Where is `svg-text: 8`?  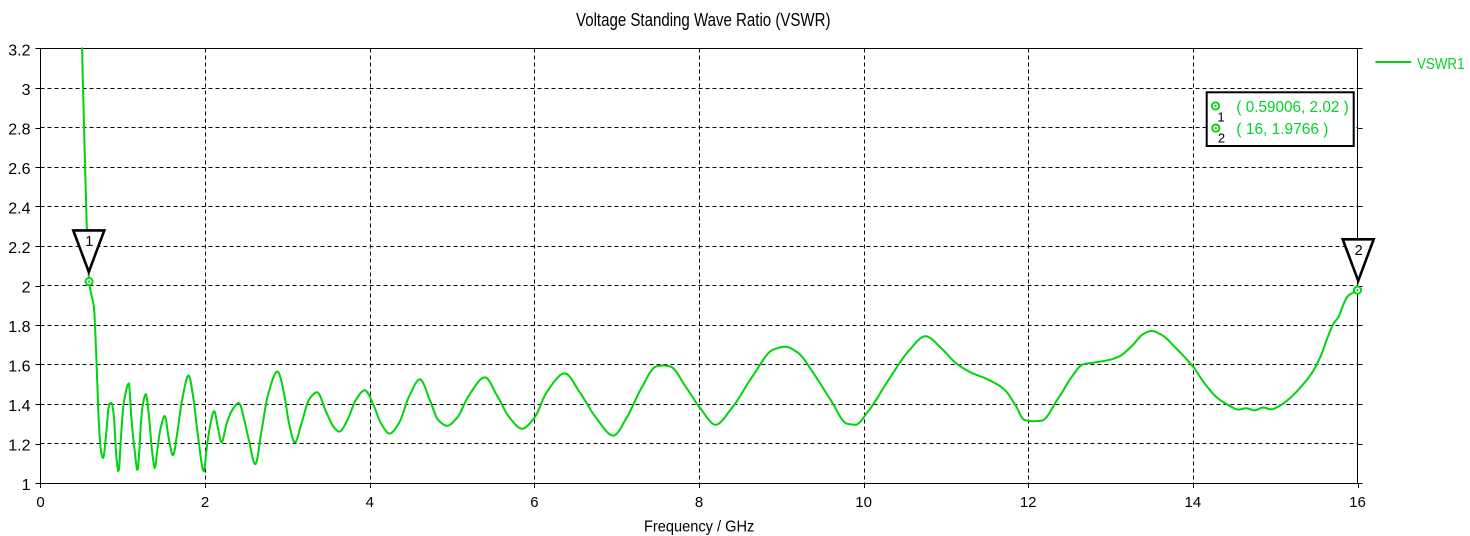
svg-text: 8 is located at coordinates (699, 502).